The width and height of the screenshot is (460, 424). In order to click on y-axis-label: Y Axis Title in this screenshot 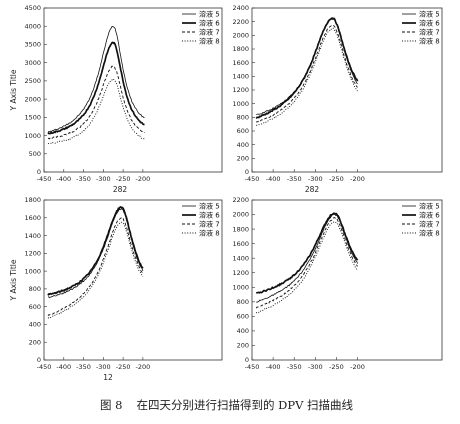, I will do `click(13, 90)`.